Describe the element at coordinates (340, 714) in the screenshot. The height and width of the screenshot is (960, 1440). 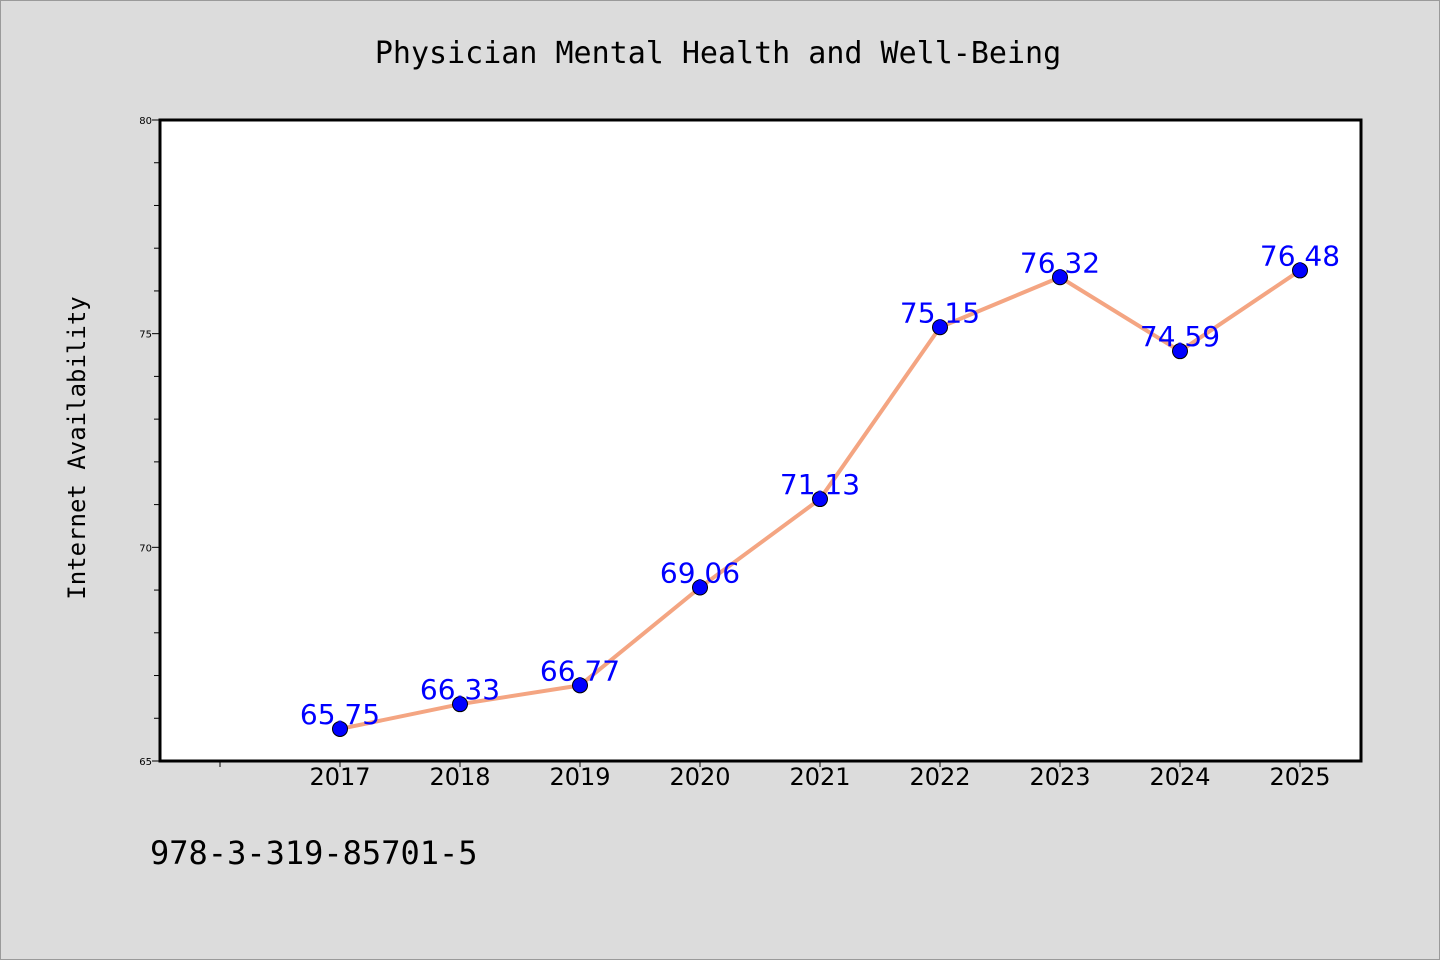
I see `data-label: 65.75` at that location.